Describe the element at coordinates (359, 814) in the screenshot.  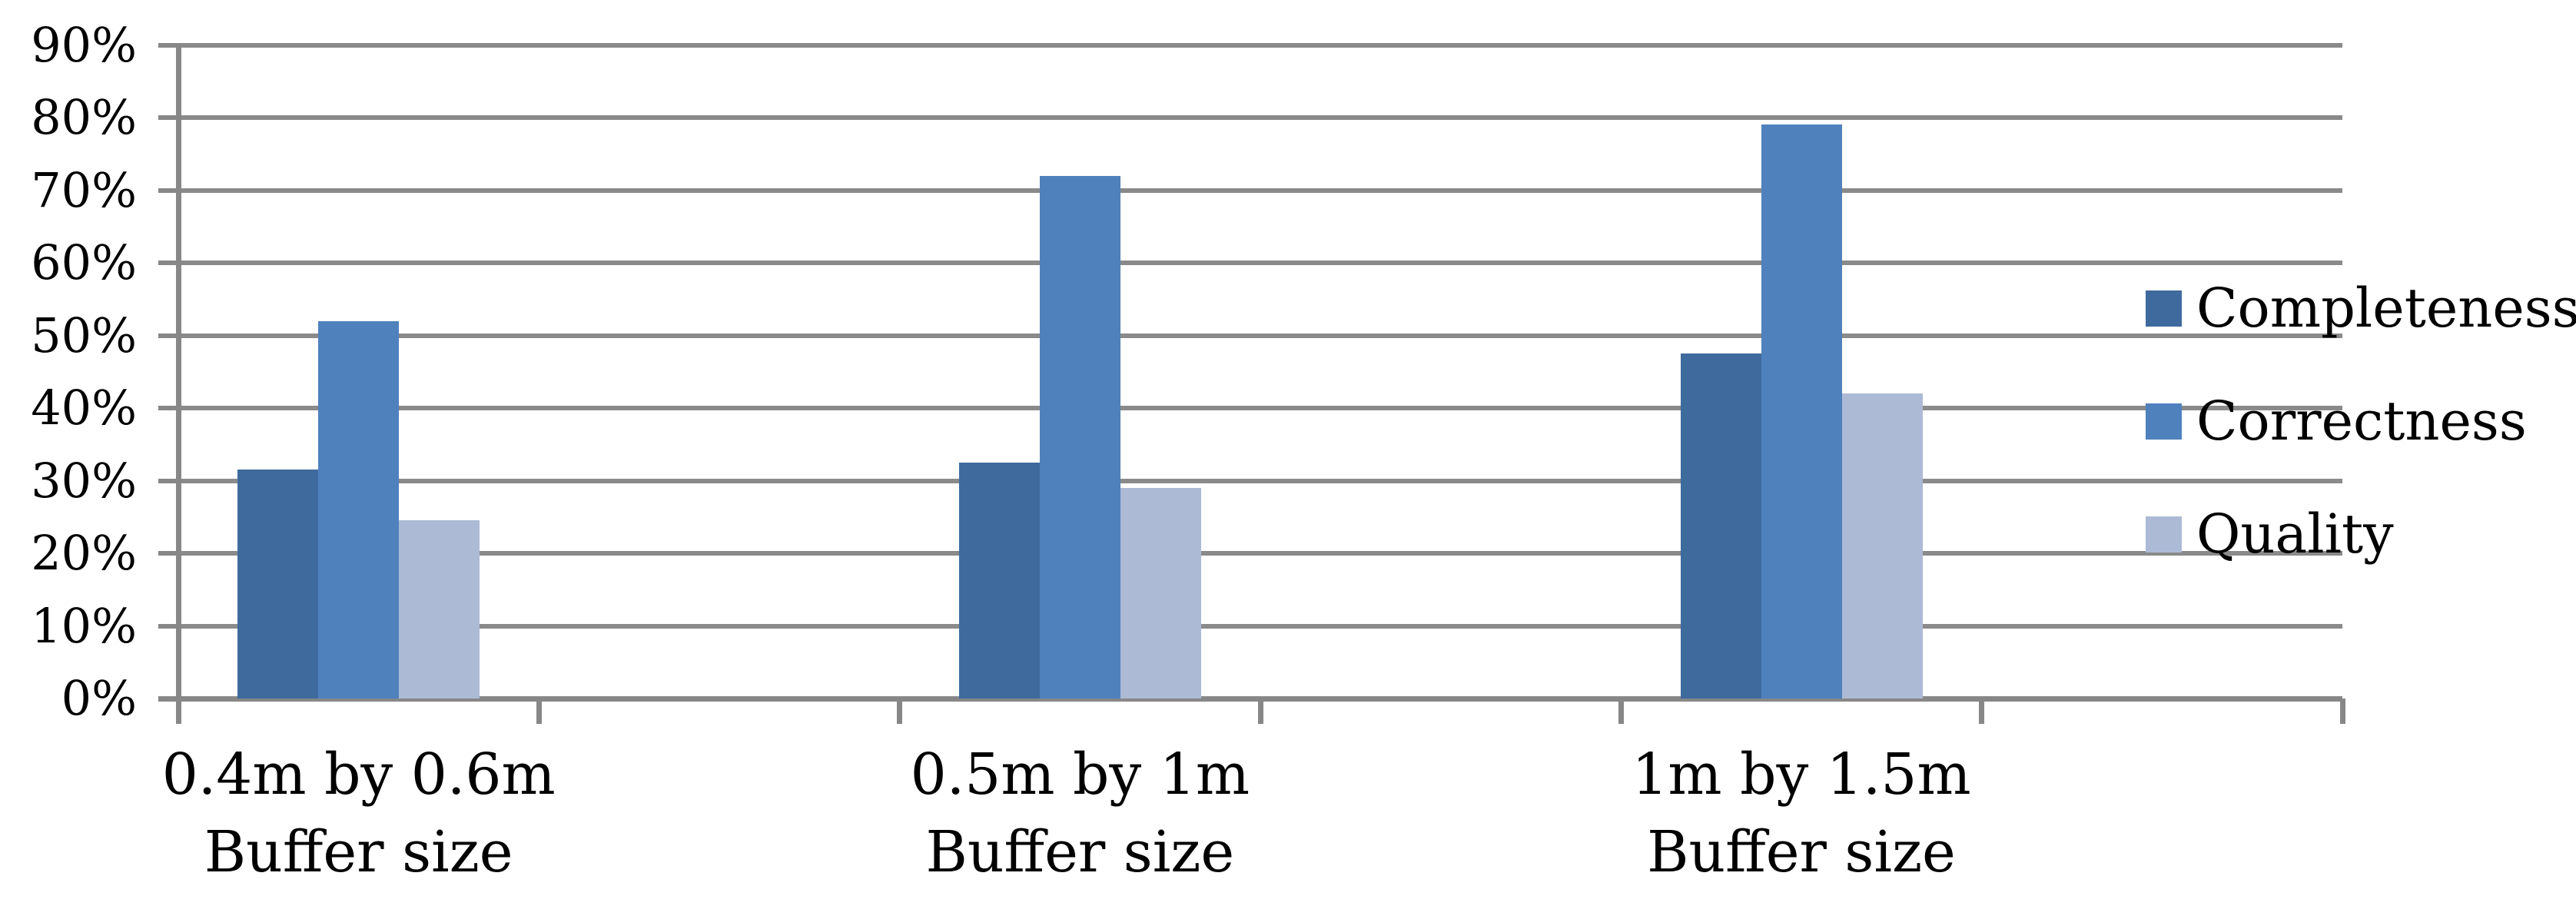
I see `category-label-1: 0.4m by 0.6m Buffer size` at that location.